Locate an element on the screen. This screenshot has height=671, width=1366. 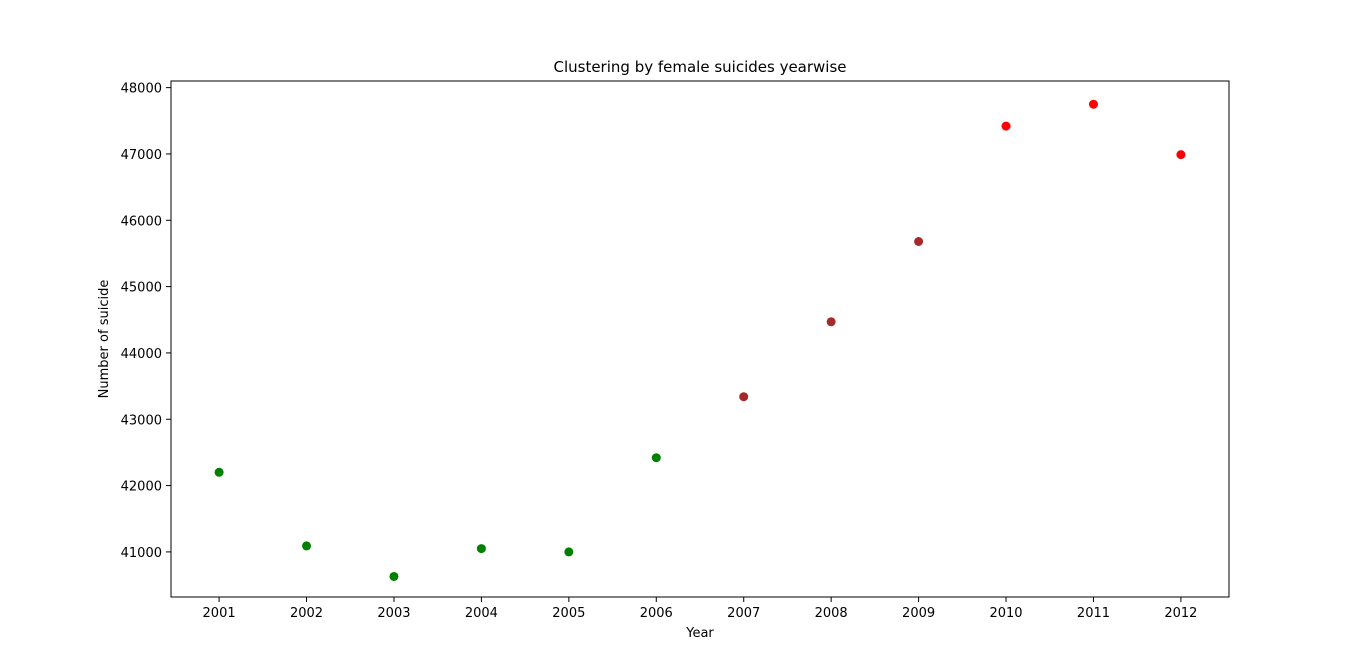
x-tick-label: 2004 is located at coordinates (481, 613).